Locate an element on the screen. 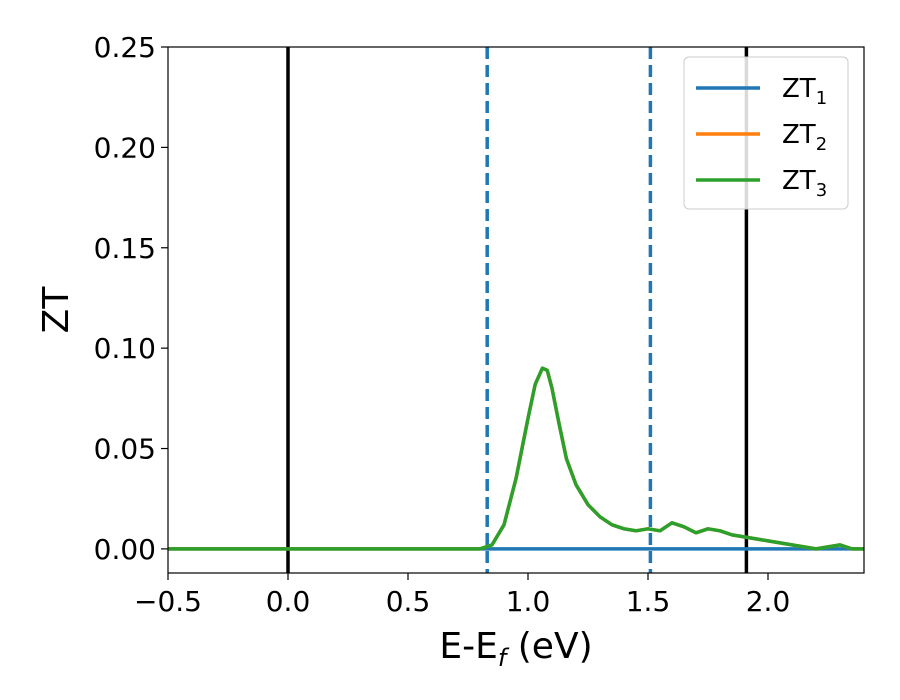 The height and width of the screenshot is (700, 900). y-tick-label-3: 0.15 is located at coordinates (125, 248).